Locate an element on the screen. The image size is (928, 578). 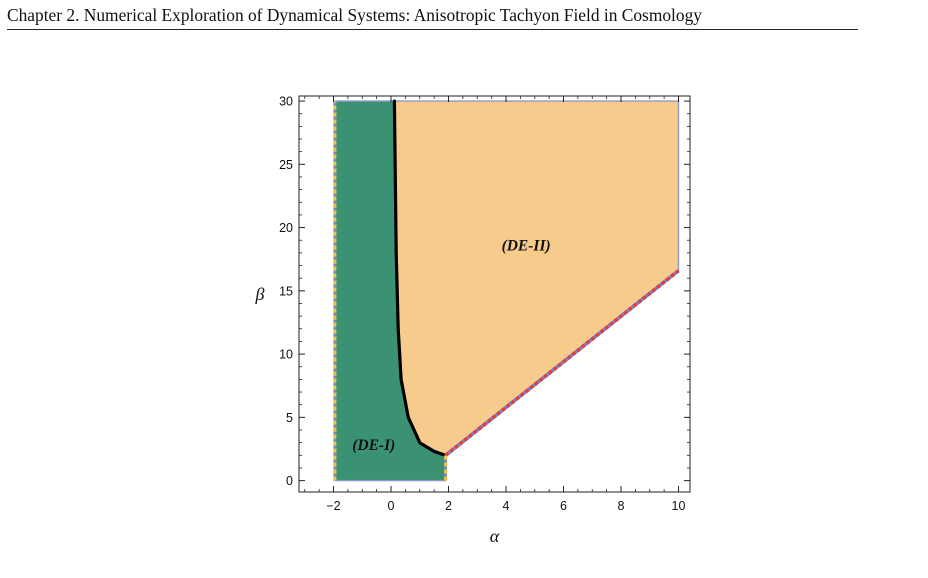
x-axis-label: α is located at coordinates (495, 536).